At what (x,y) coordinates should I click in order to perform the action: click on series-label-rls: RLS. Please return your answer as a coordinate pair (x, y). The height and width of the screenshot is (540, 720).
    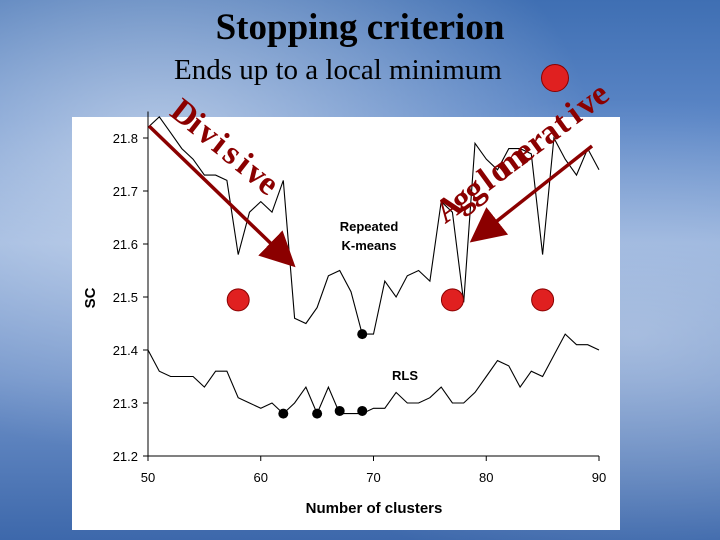
    Looking at the image, I should click on (405, 375).